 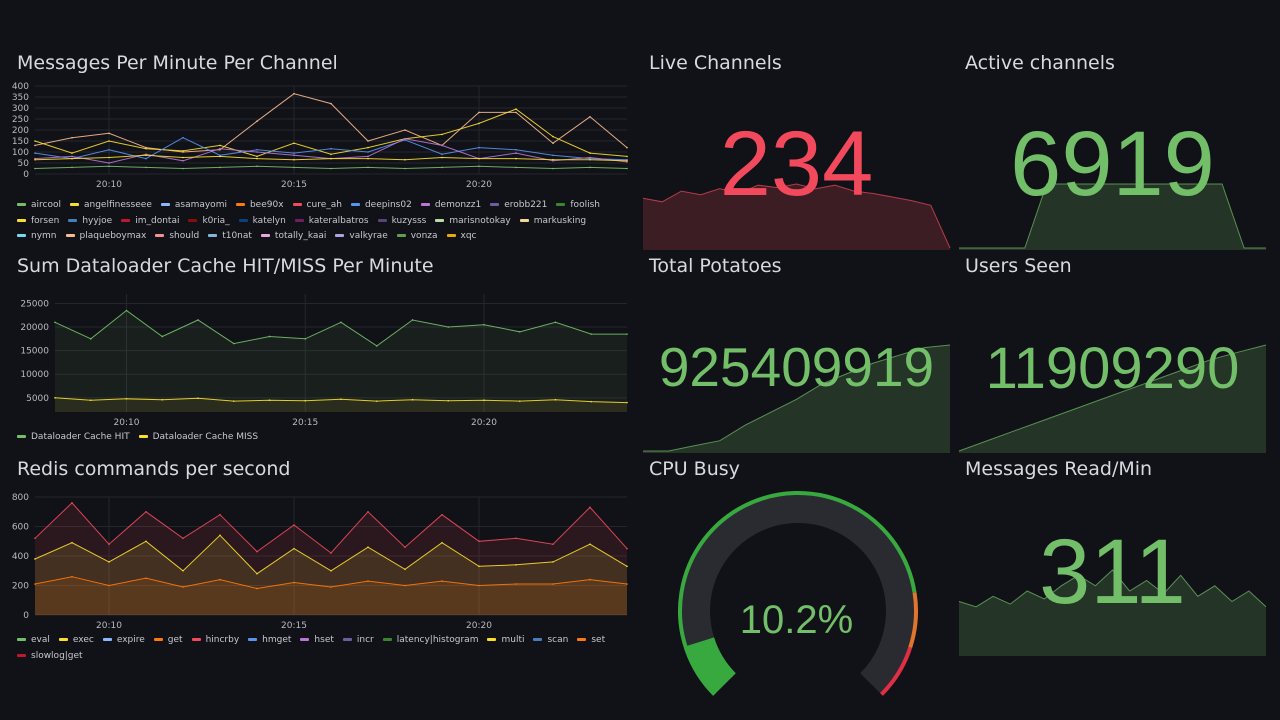 What do you see at coordinates (90, 222) in the screenshot?
I see `legend-item: hyyjoe` at bounding box center [90, 222].